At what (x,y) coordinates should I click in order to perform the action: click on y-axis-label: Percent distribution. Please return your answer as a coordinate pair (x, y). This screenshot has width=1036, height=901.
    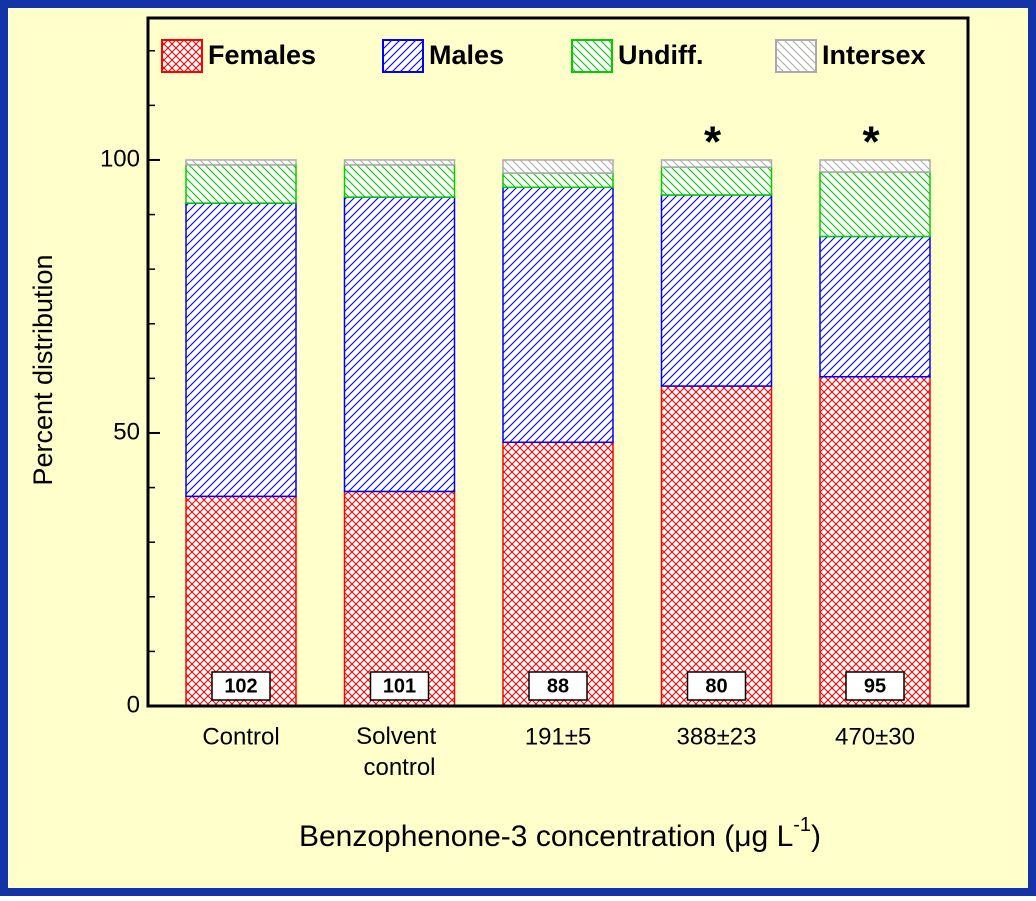
    Looking at the image, I should click on (43, 369).